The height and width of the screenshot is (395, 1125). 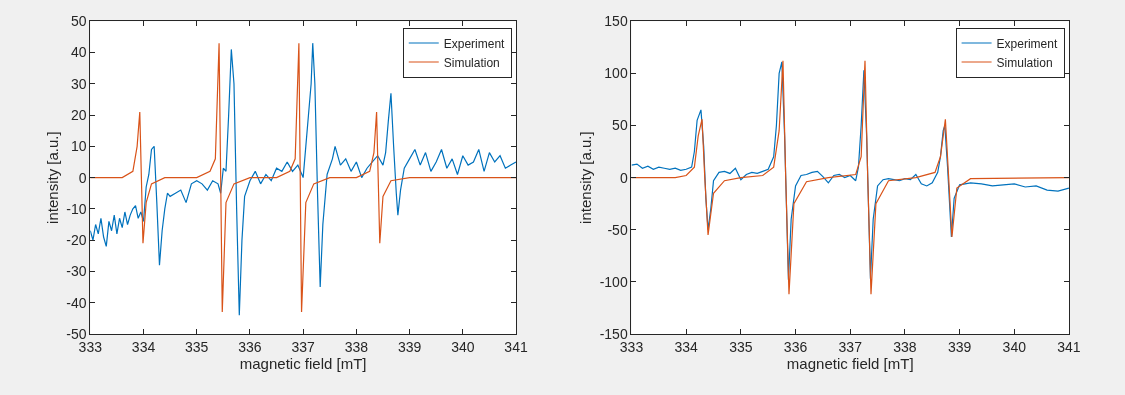 I want to click on y-tick-label: 30, so click(x=78, y=83).